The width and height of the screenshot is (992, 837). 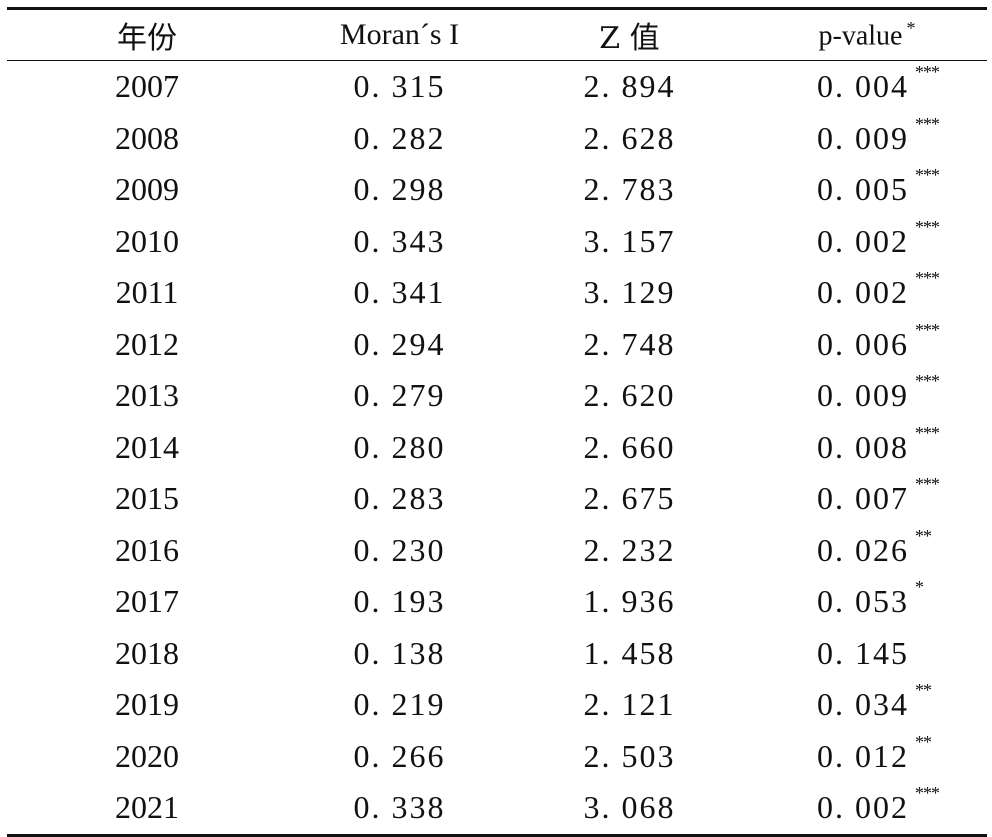 I want to click on cell-moran-i: 0. 230, so click(x=399, y=549).